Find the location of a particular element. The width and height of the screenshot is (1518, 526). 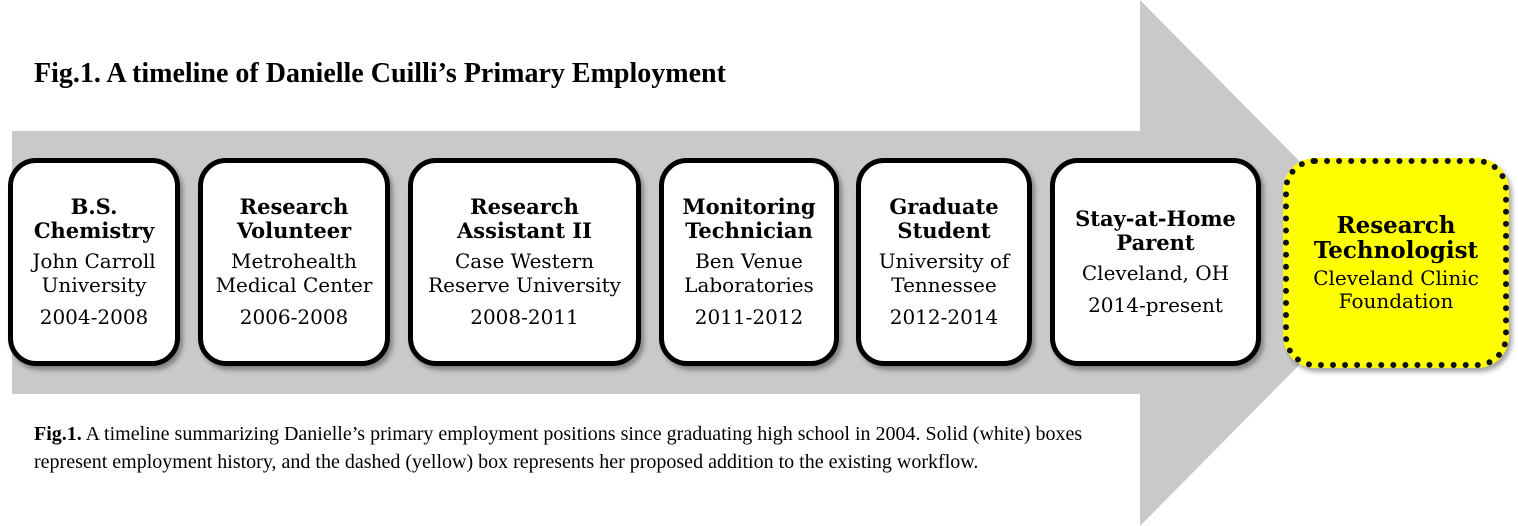

box-role: B.S. Chemistry is located at coordinates (94, 218).